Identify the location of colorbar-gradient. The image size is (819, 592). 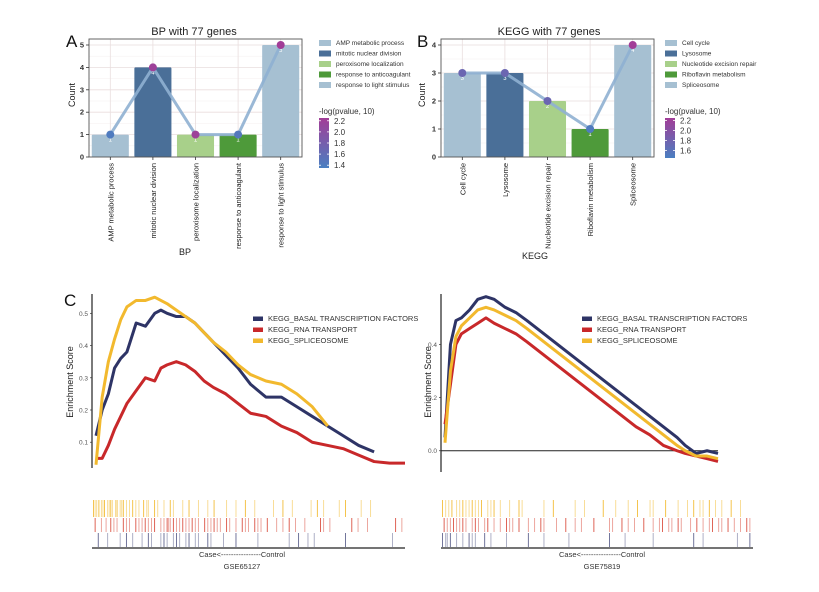
(324, 143).